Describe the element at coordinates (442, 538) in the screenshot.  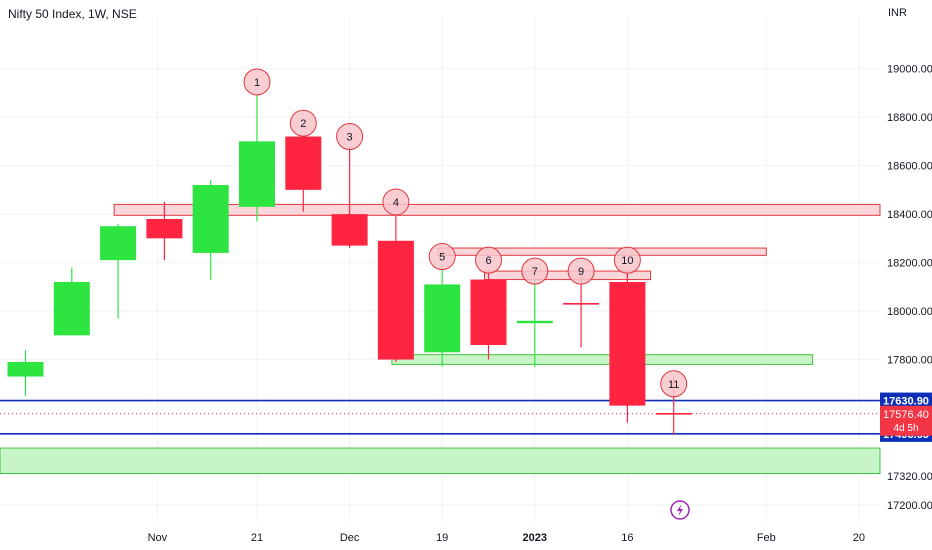
I see `x-tick-label: 19` at that location.